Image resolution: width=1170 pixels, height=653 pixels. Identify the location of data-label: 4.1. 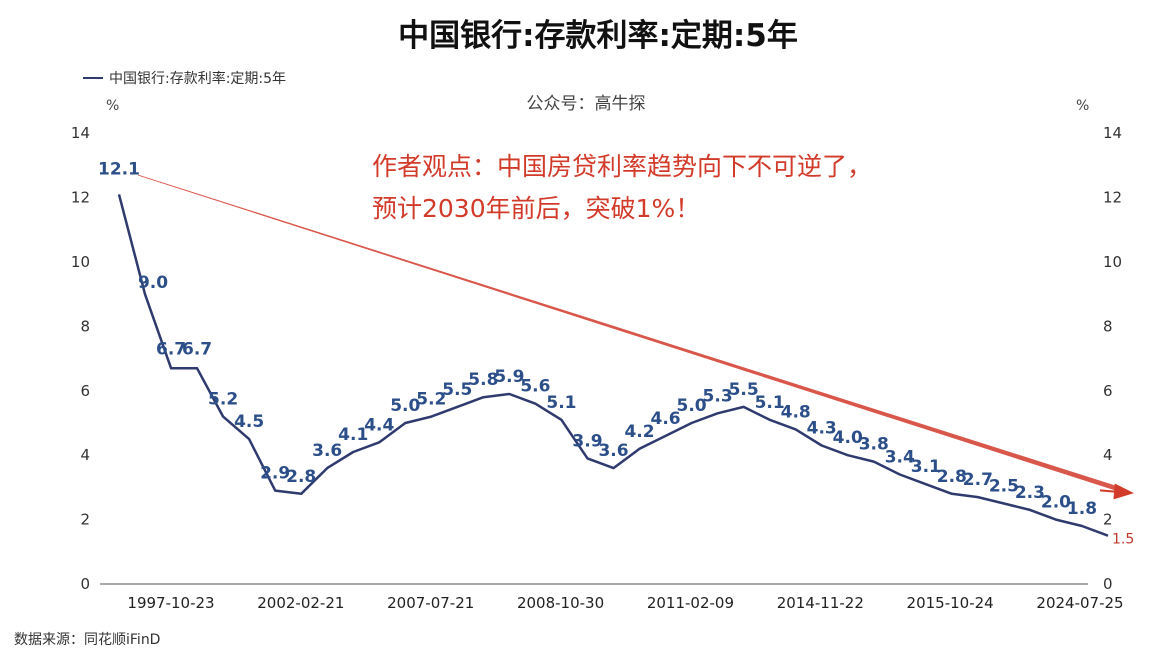
(353, 435).